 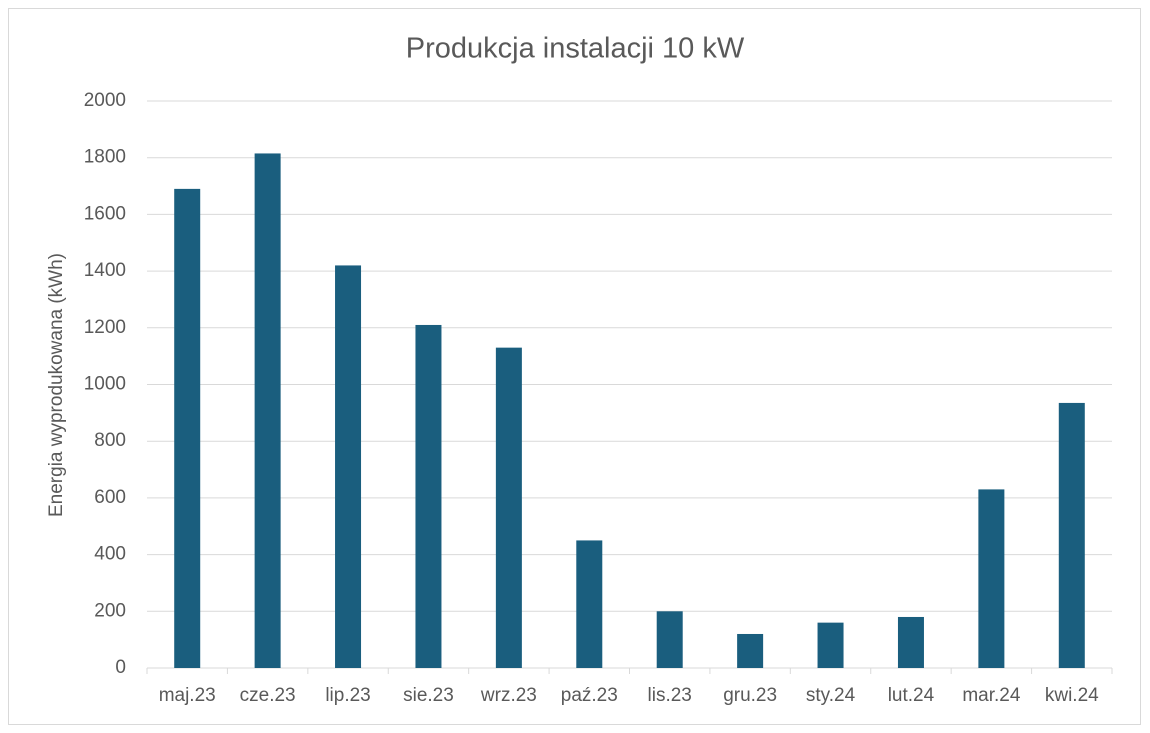 I want to click on x-tick-label: gru.23, so click(x=750, y=695).